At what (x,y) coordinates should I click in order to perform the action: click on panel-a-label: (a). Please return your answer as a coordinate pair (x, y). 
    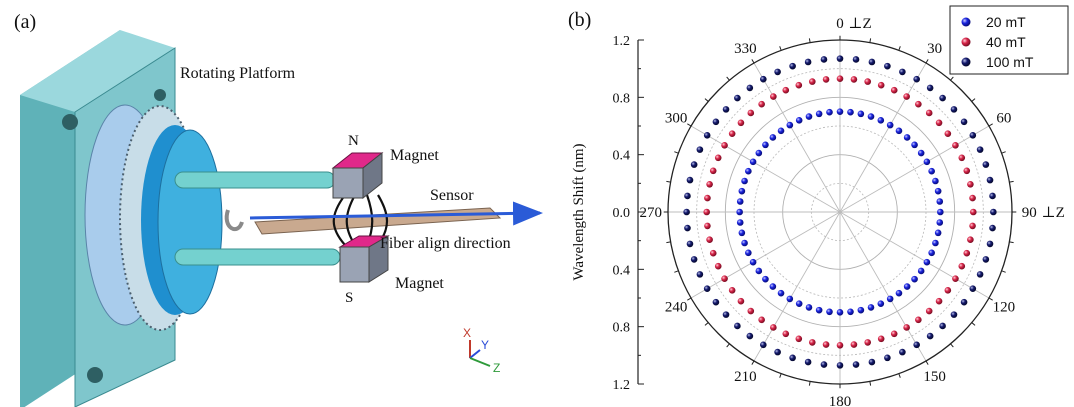
    Looking at the image, I should click on (25, 22).